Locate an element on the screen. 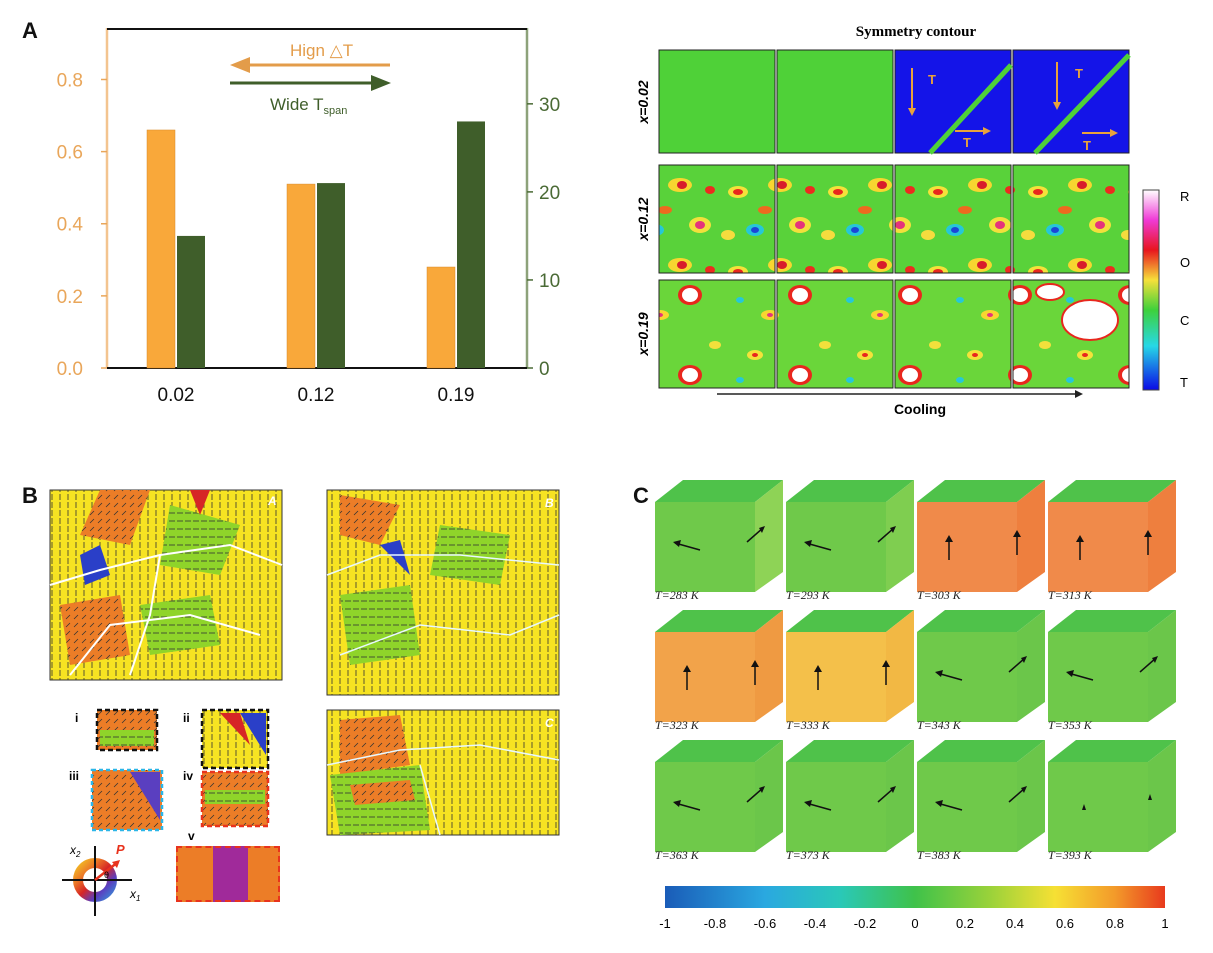 The height and width of the screenshot is (953, 1213). cube: T=323 K is located at coordinates (719, 674).